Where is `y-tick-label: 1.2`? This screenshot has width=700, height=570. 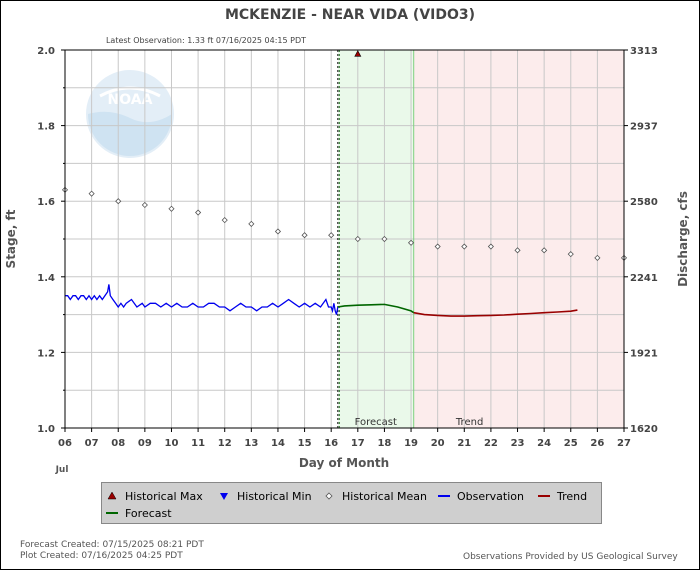
y-tick-label: 1.2 is located at coordinates (46, 353).